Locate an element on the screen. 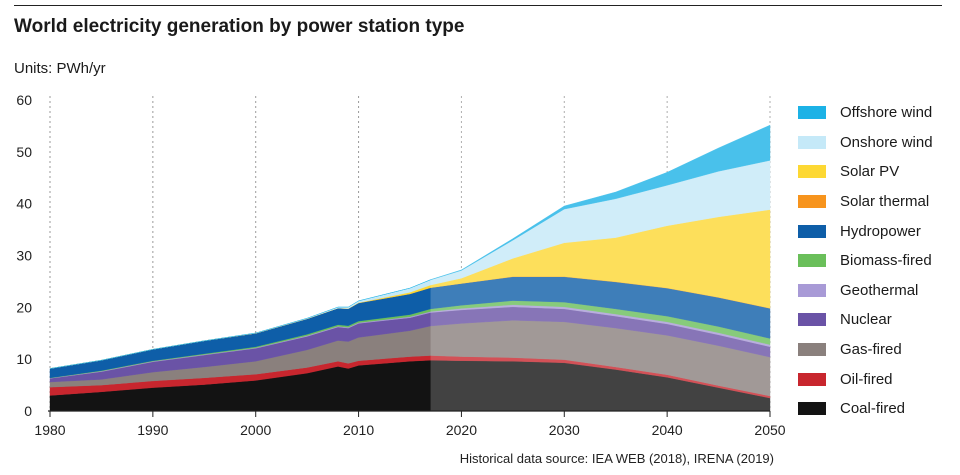 This screenshot has width=960, height=475. legend-item-geothermal: Geothermal is located at coordinates (865, 291).